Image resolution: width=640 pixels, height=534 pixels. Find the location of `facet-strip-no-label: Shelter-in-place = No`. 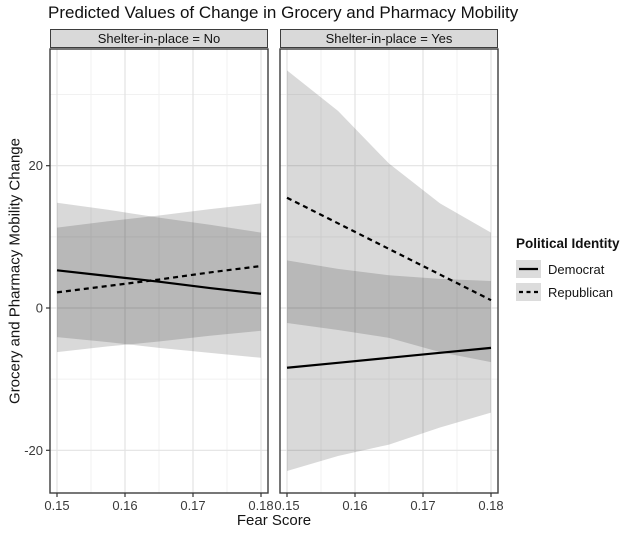

facet-strip-no-label: Shelter-in-place = No is located at coordinates (159, 38).